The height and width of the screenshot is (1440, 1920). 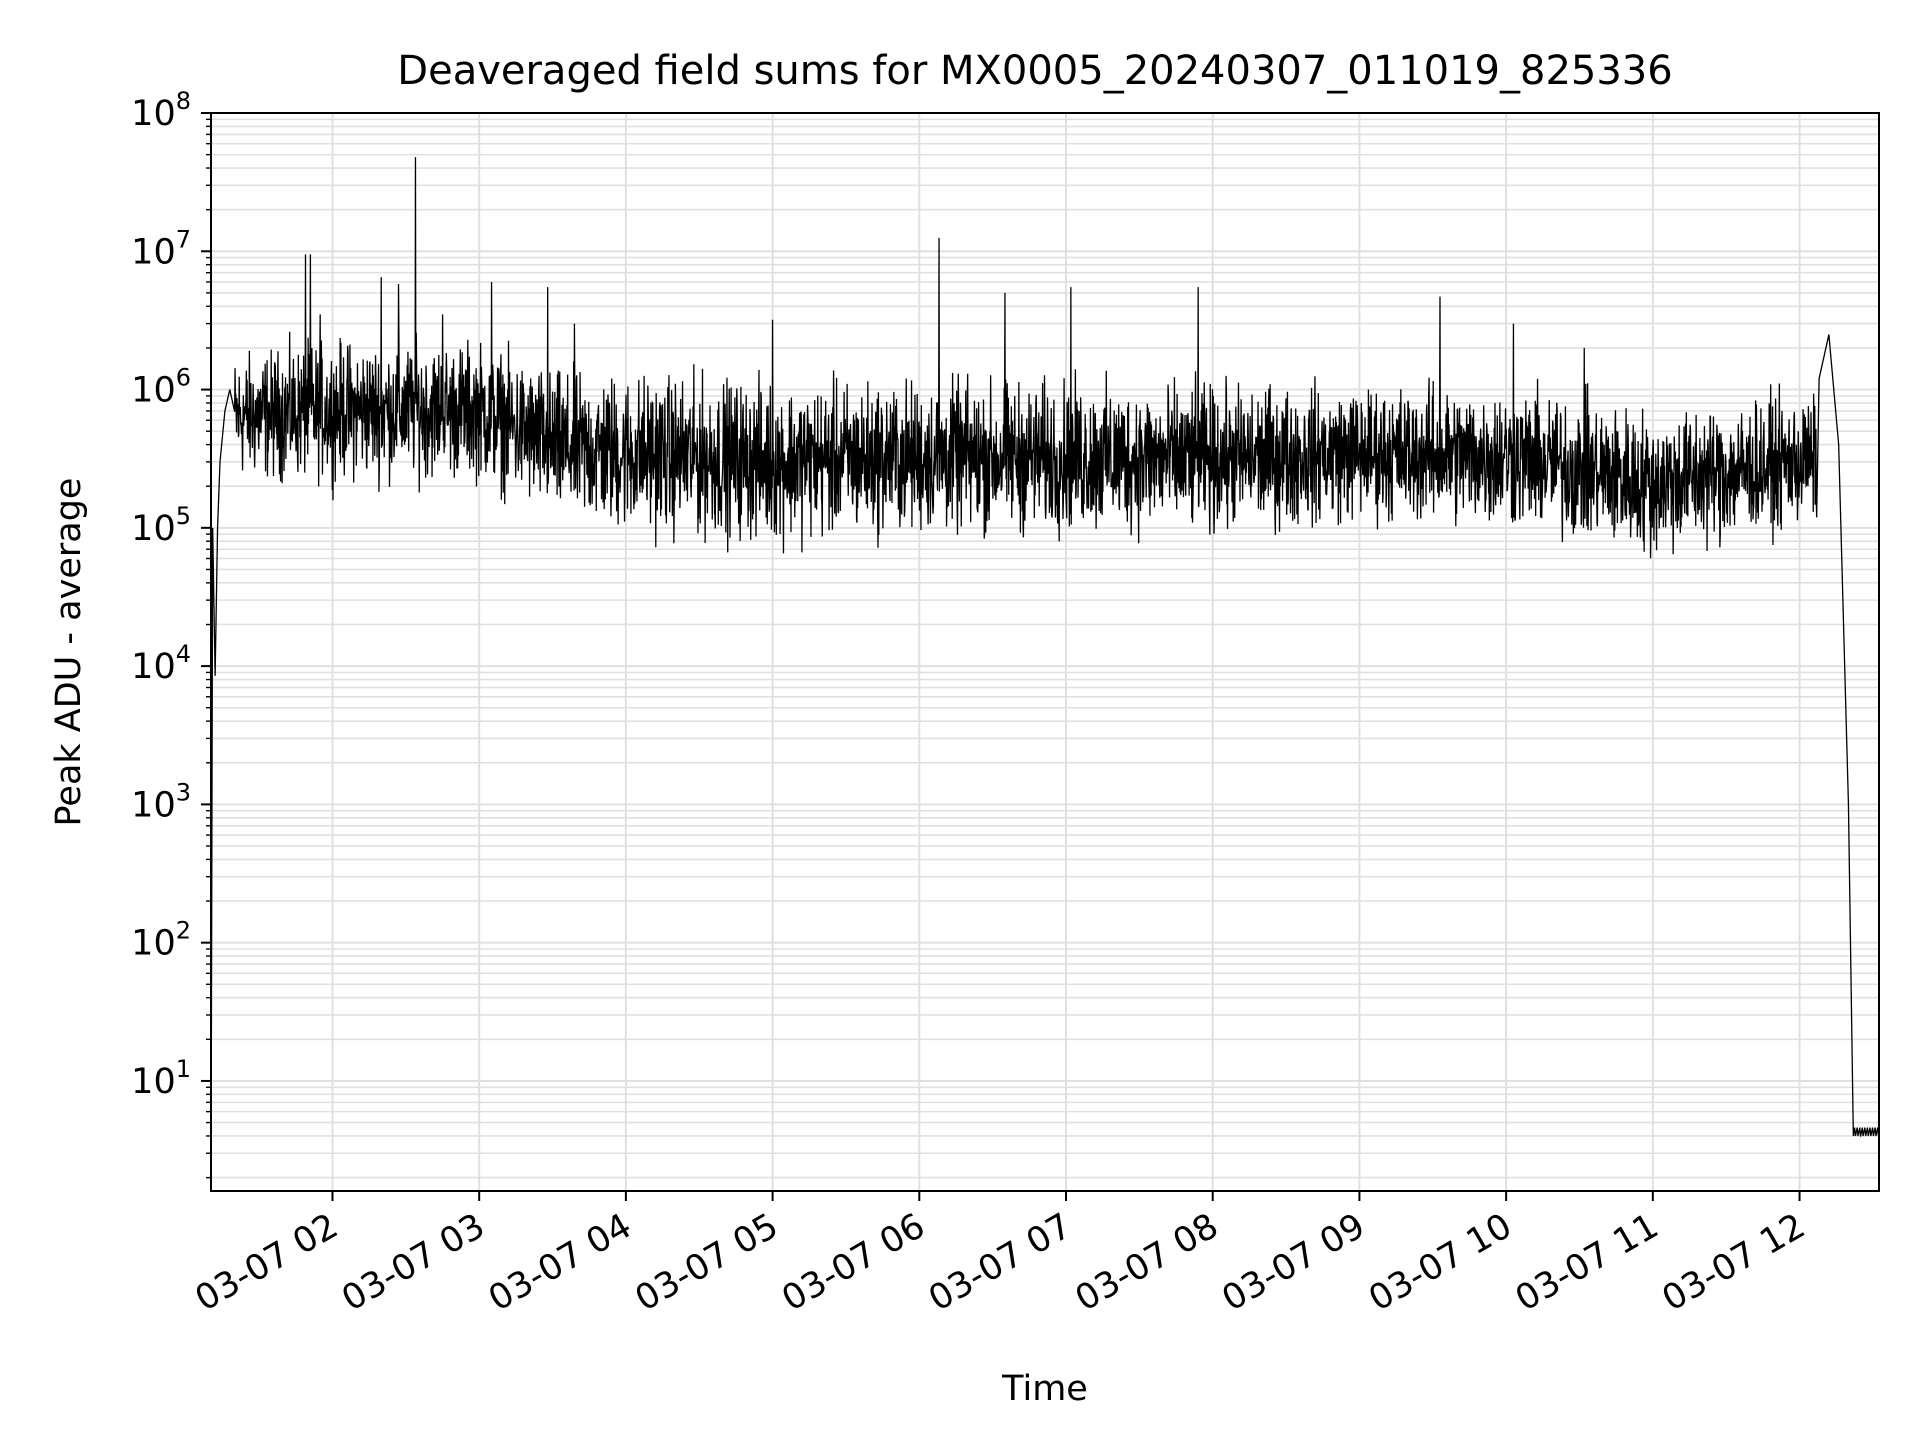 What do you see at coordinates (183, 654) in the screenshot?
I see `y-tick-label-exponent: 4` at bounding box center [183, 654].